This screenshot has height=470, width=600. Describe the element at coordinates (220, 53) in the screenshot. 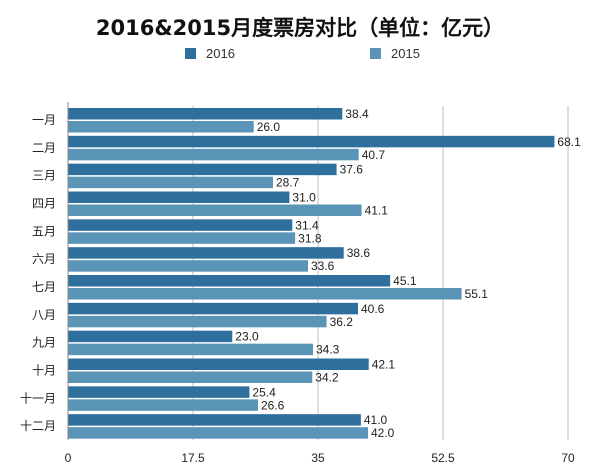

I see `legend-label-2016: 2016` at that location.